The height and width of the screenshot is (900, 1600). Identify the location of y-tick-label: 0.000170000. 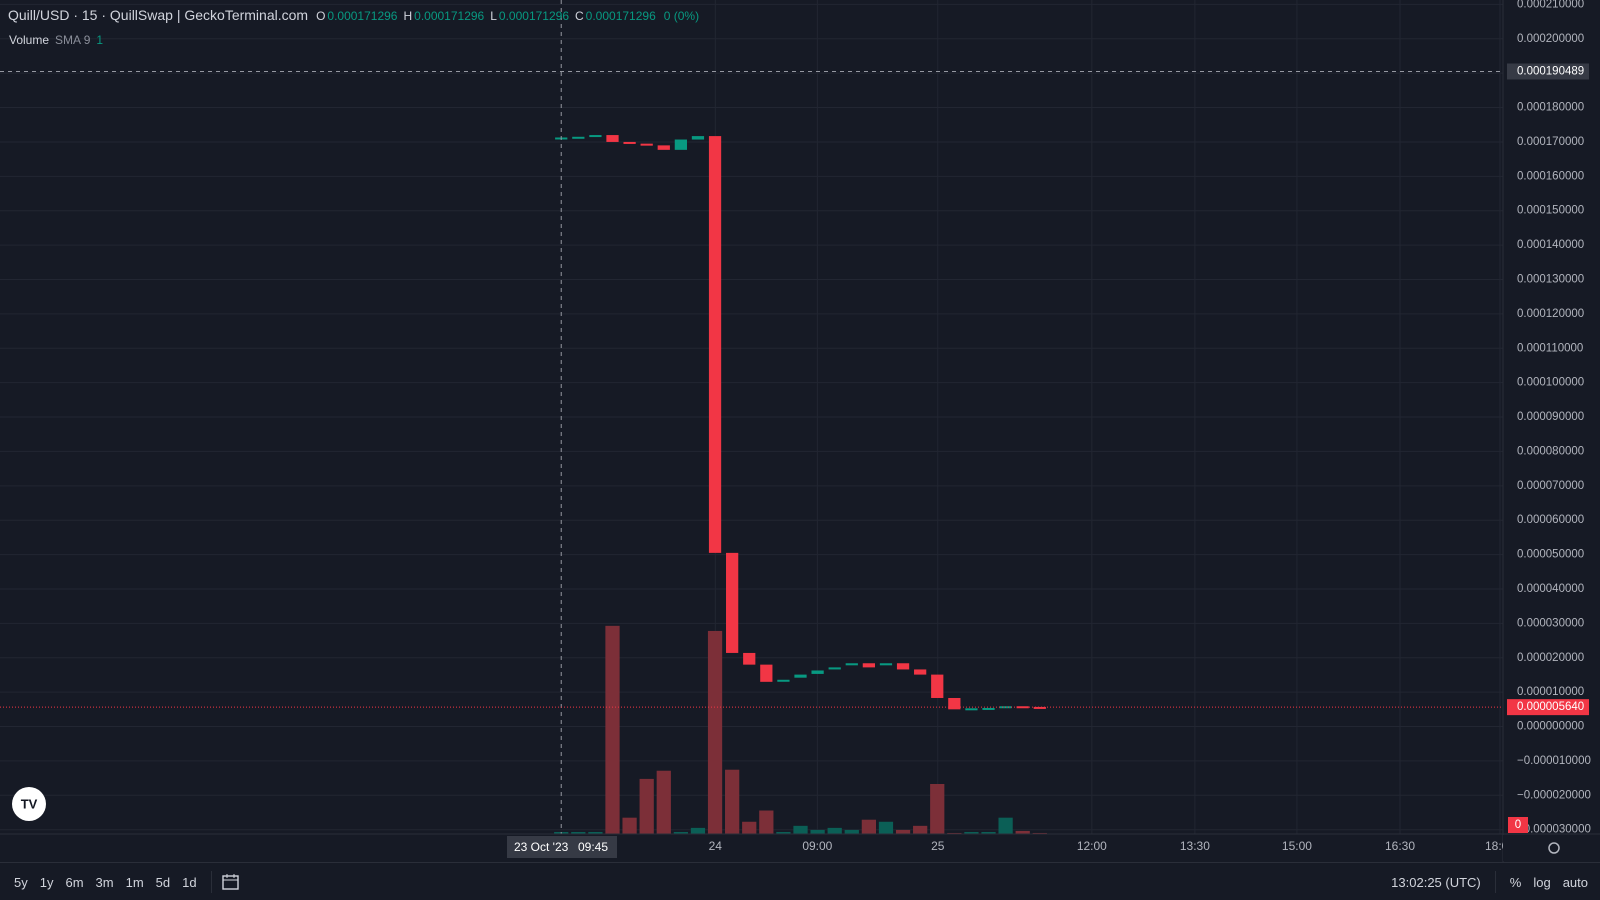
(1550, 142).